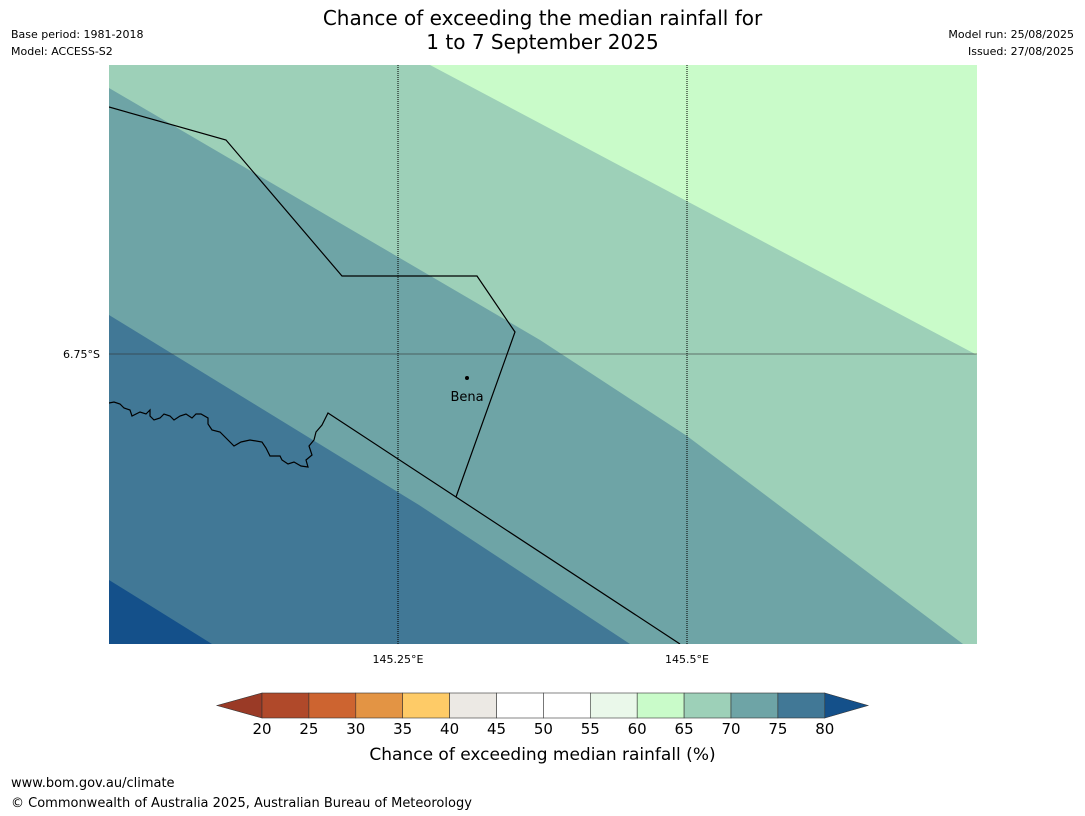 This screenshot has width=1085, height=816. I want to click on meta-left: Base period: 1981-2018 Model: ACCESS-S2, so click(77, 43).